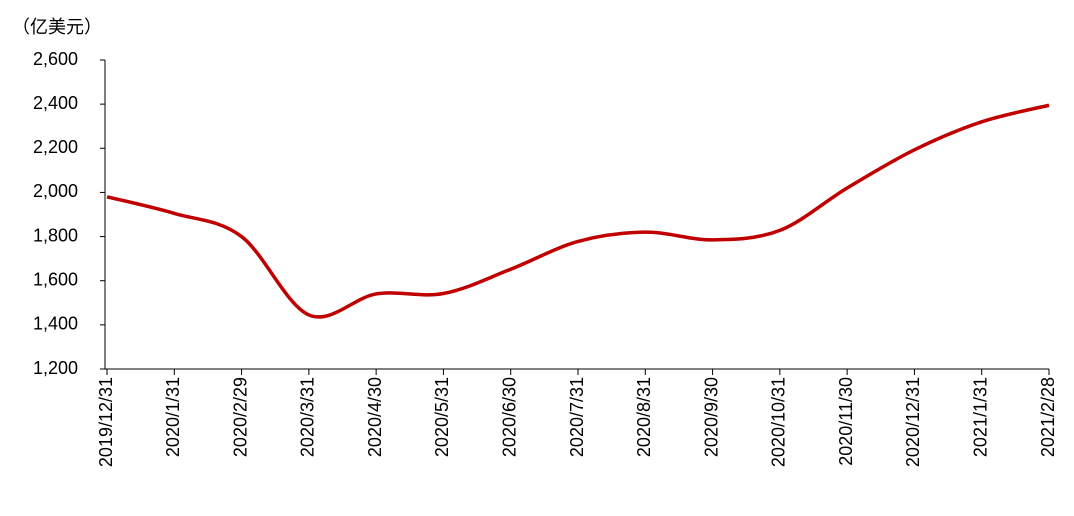 This screenshot has height=516, width=1074. Describe the element at coordinates (577, 417) in the screenshot. I see `x-tick-label: 2020/7/31` at that location.